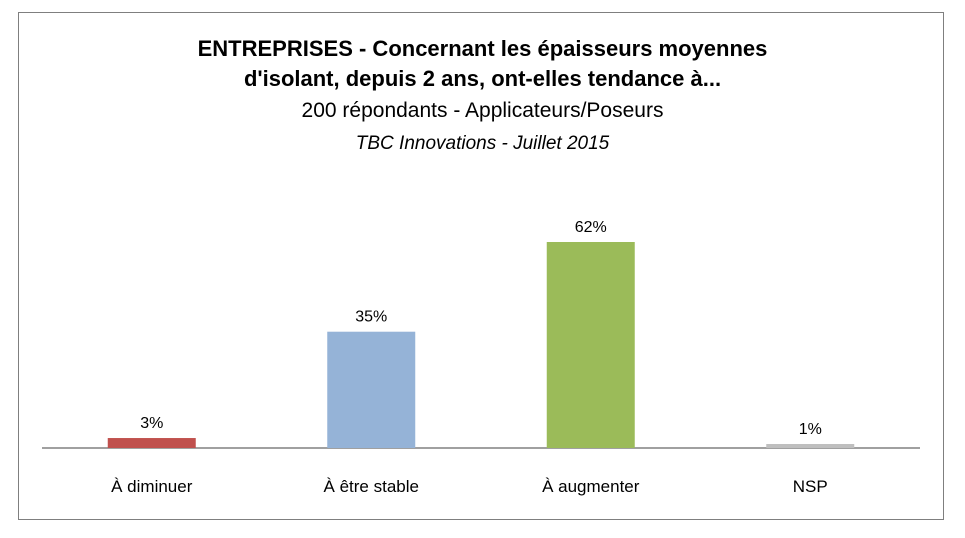 This screenshot has height=538, width=965. Describe the element at coordinates (591, 486) in the screenshot. I see `category-label-3: À augmenter` at that location.